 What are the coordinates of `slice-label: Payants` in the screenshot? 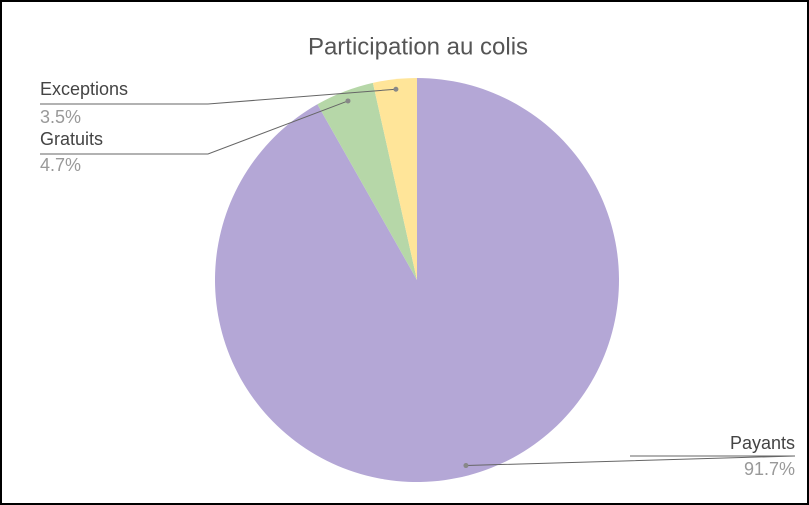 It's located at (762, 443).